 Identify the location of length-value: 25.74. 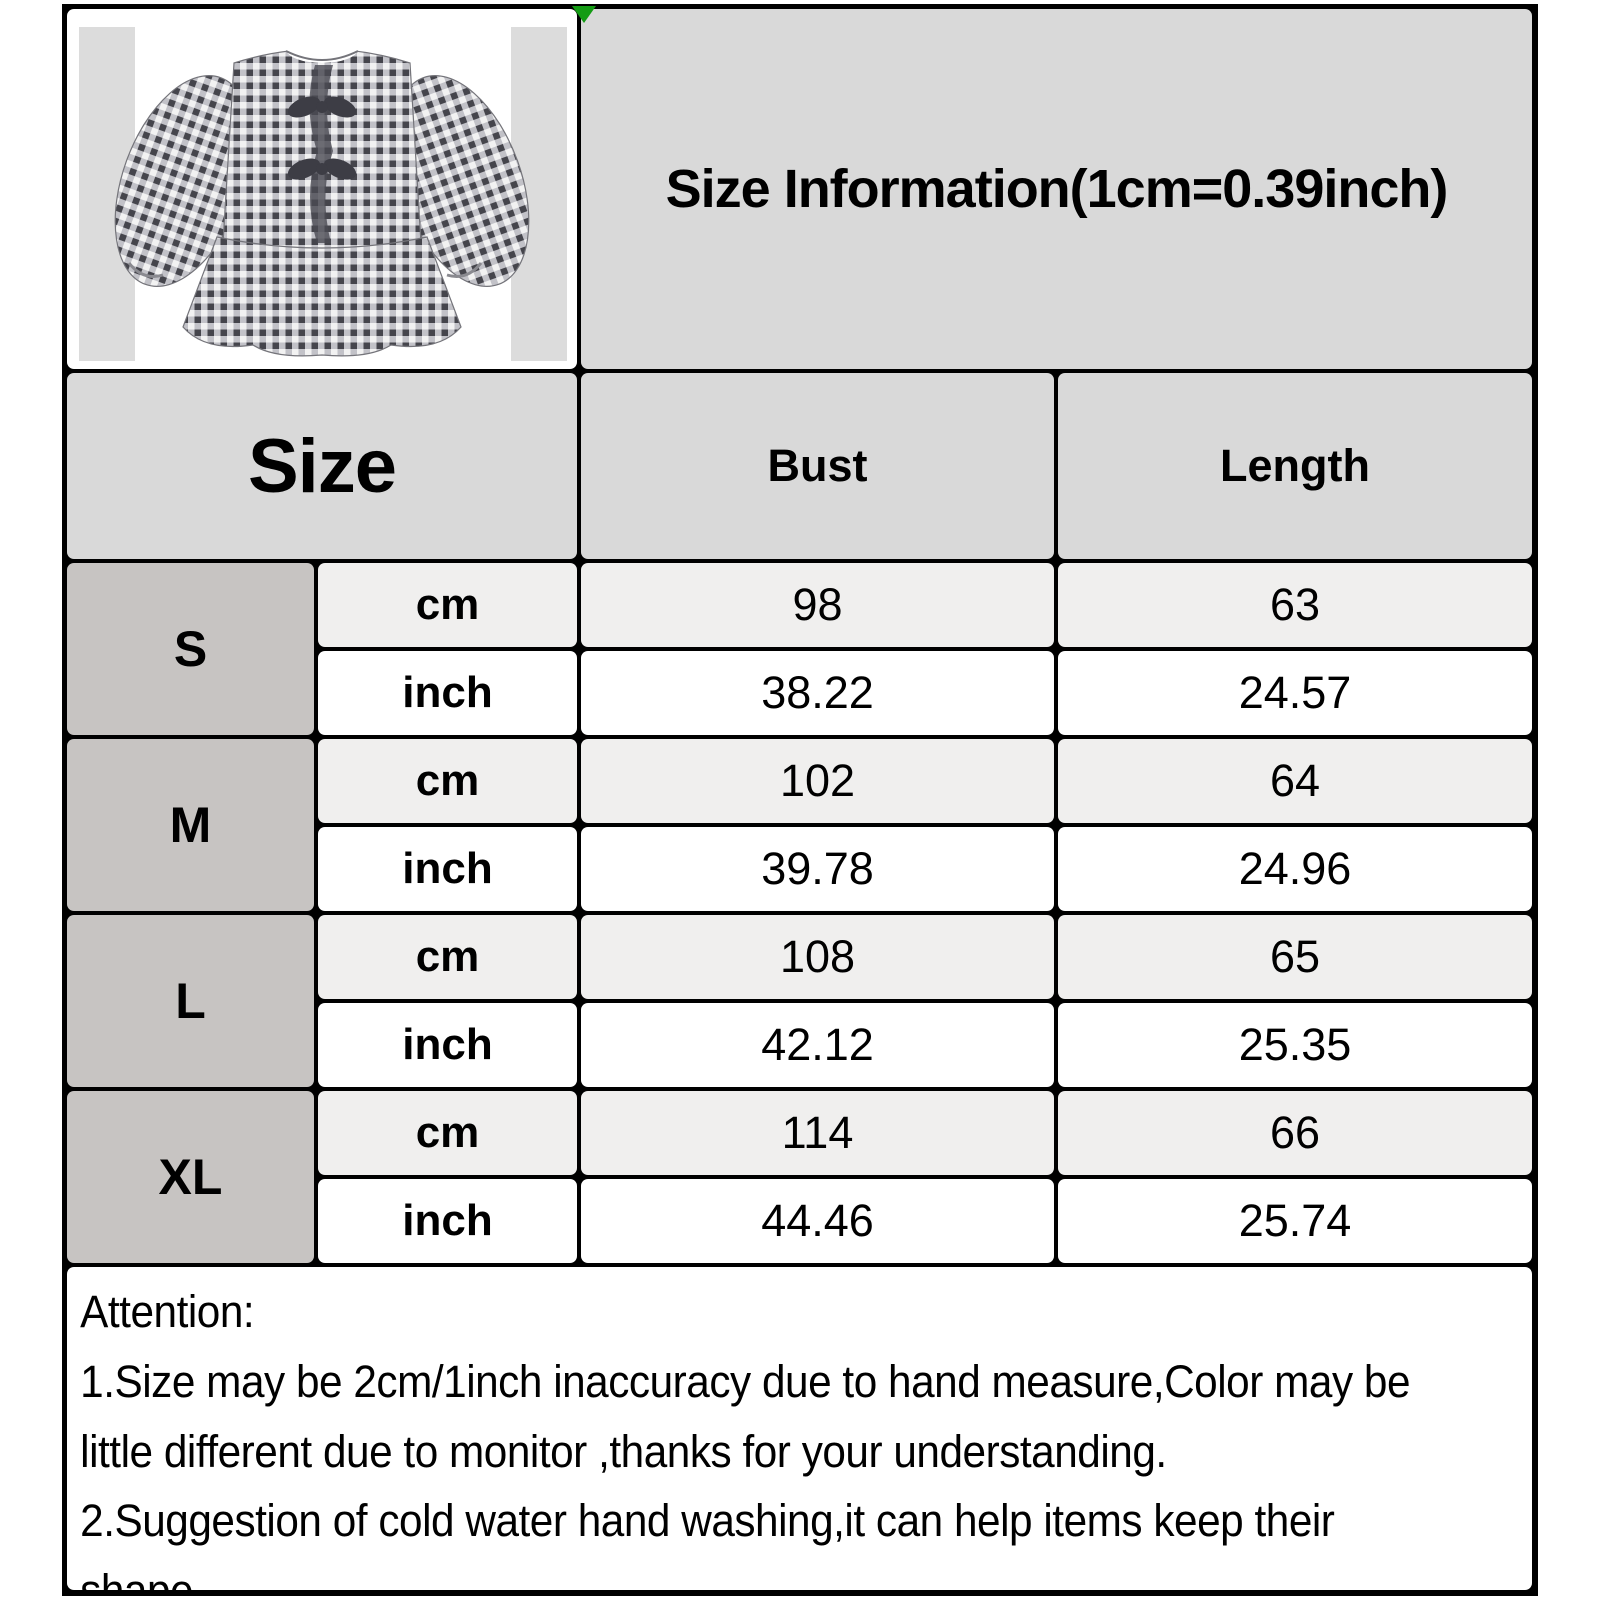
(1295, 1220).